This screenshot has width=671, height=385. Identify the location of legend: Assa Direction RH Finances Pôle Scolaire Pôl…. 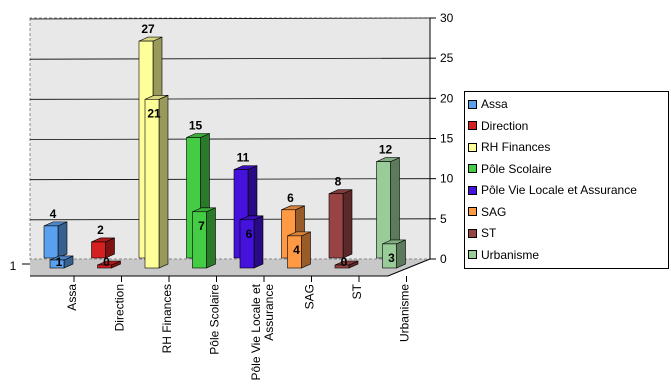
(566, 180).